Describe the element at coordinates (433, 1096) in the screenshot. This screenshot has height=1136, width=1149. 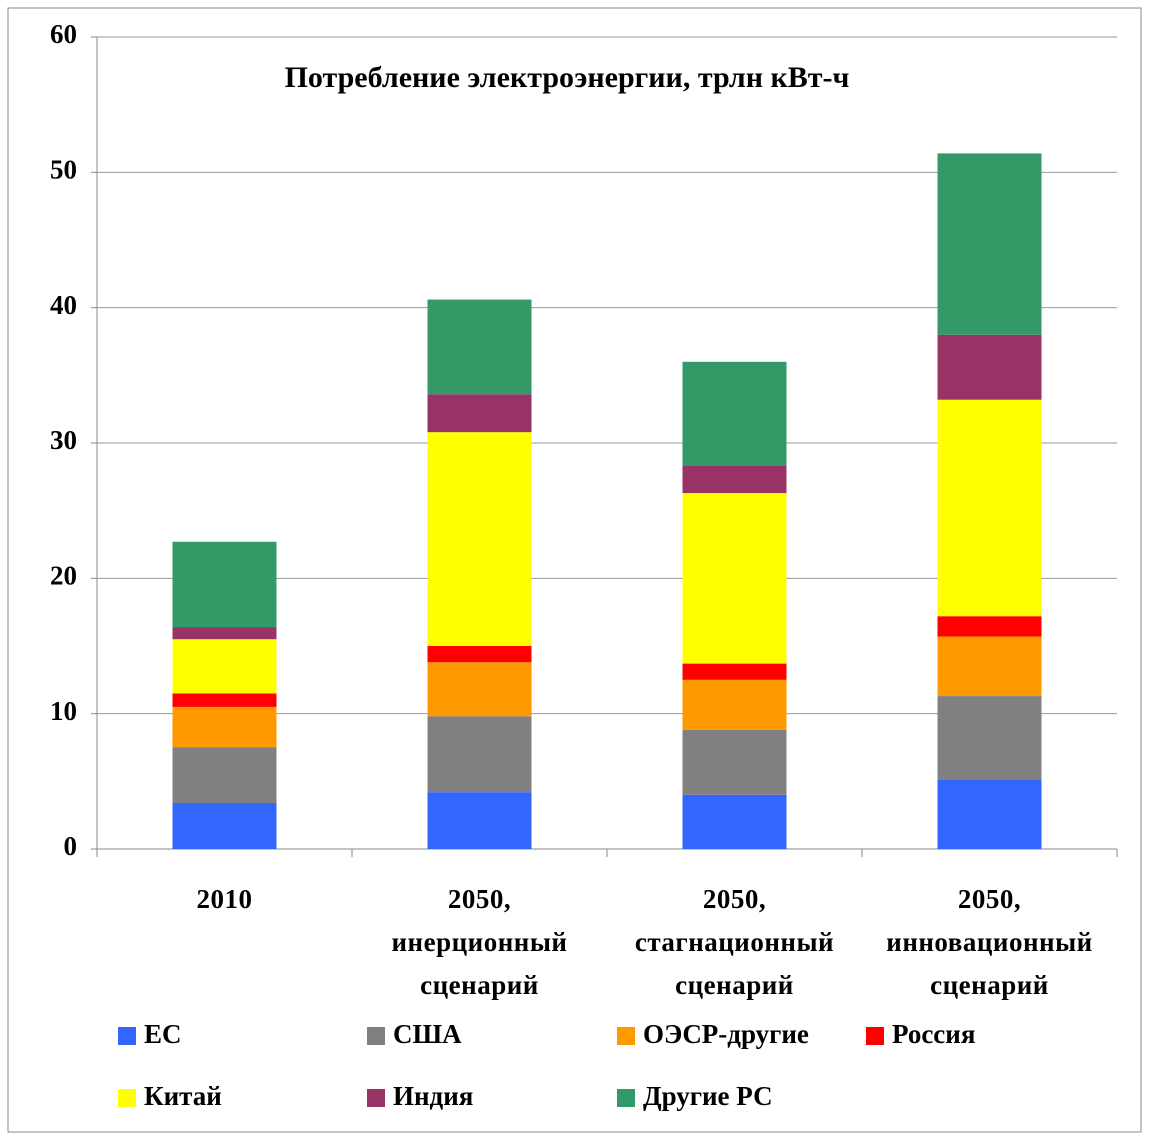
I see `legend-label: Индия` at that location.